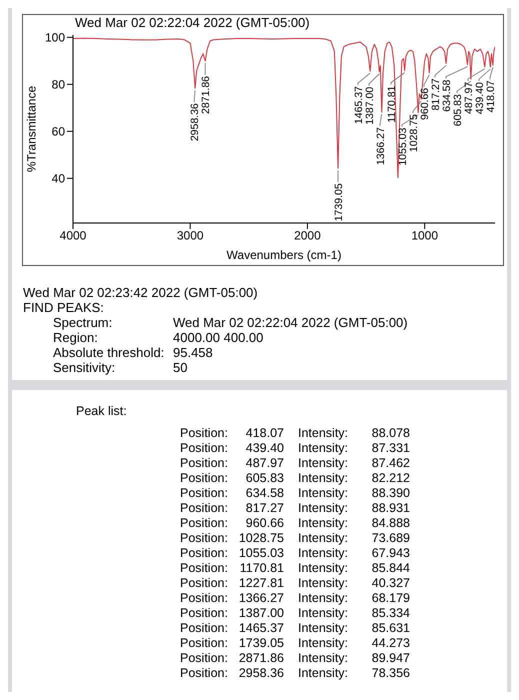 The height and width of the screenshot is (700, 519). I want to click on y-tick-label: 100, so click(55, 37).